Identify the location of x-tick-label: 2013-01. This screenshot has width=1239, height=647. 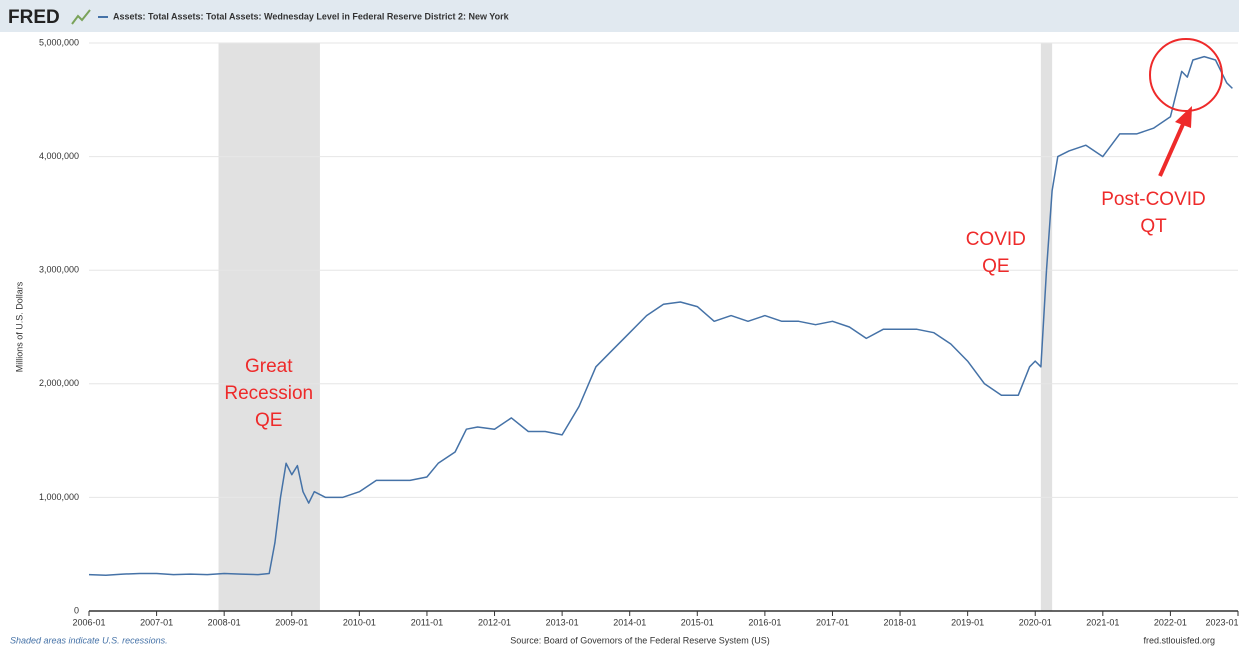
(562, 622).